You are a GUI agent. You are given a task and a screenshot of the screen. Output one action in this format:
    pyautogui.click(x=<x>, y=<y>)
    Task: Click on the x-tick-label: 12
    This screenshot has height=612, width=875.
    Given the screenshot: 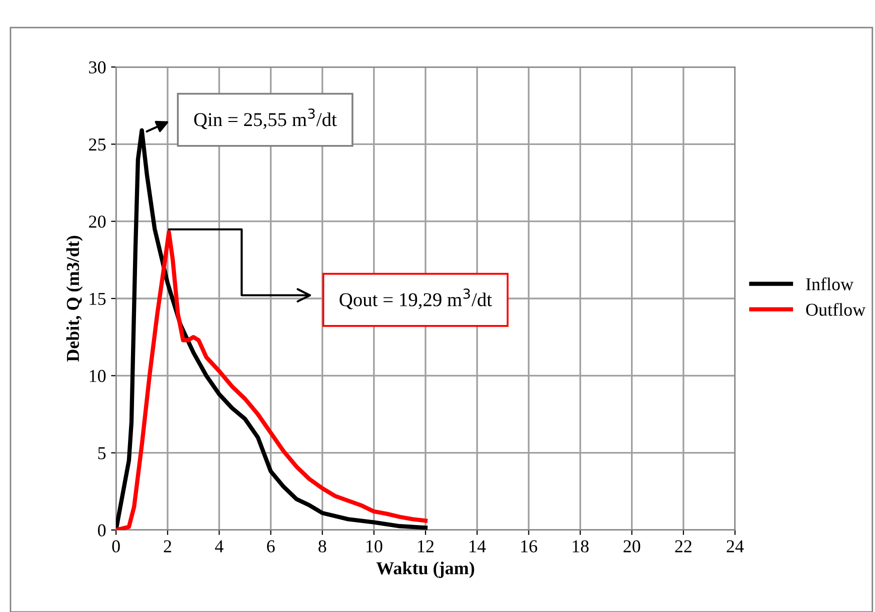 What is the action you would take?
    pyautogui.click(x=426, y=546)
    